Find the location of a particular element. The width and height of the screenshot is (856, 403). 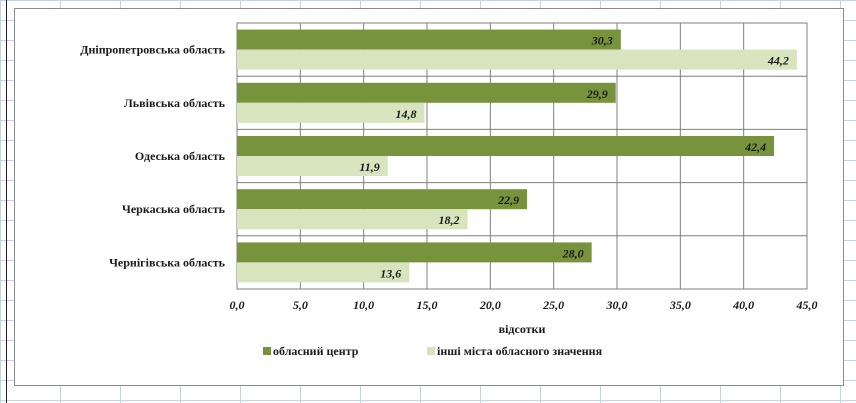

x-tick-label: 20,0 is located at coordinates (490, 305).